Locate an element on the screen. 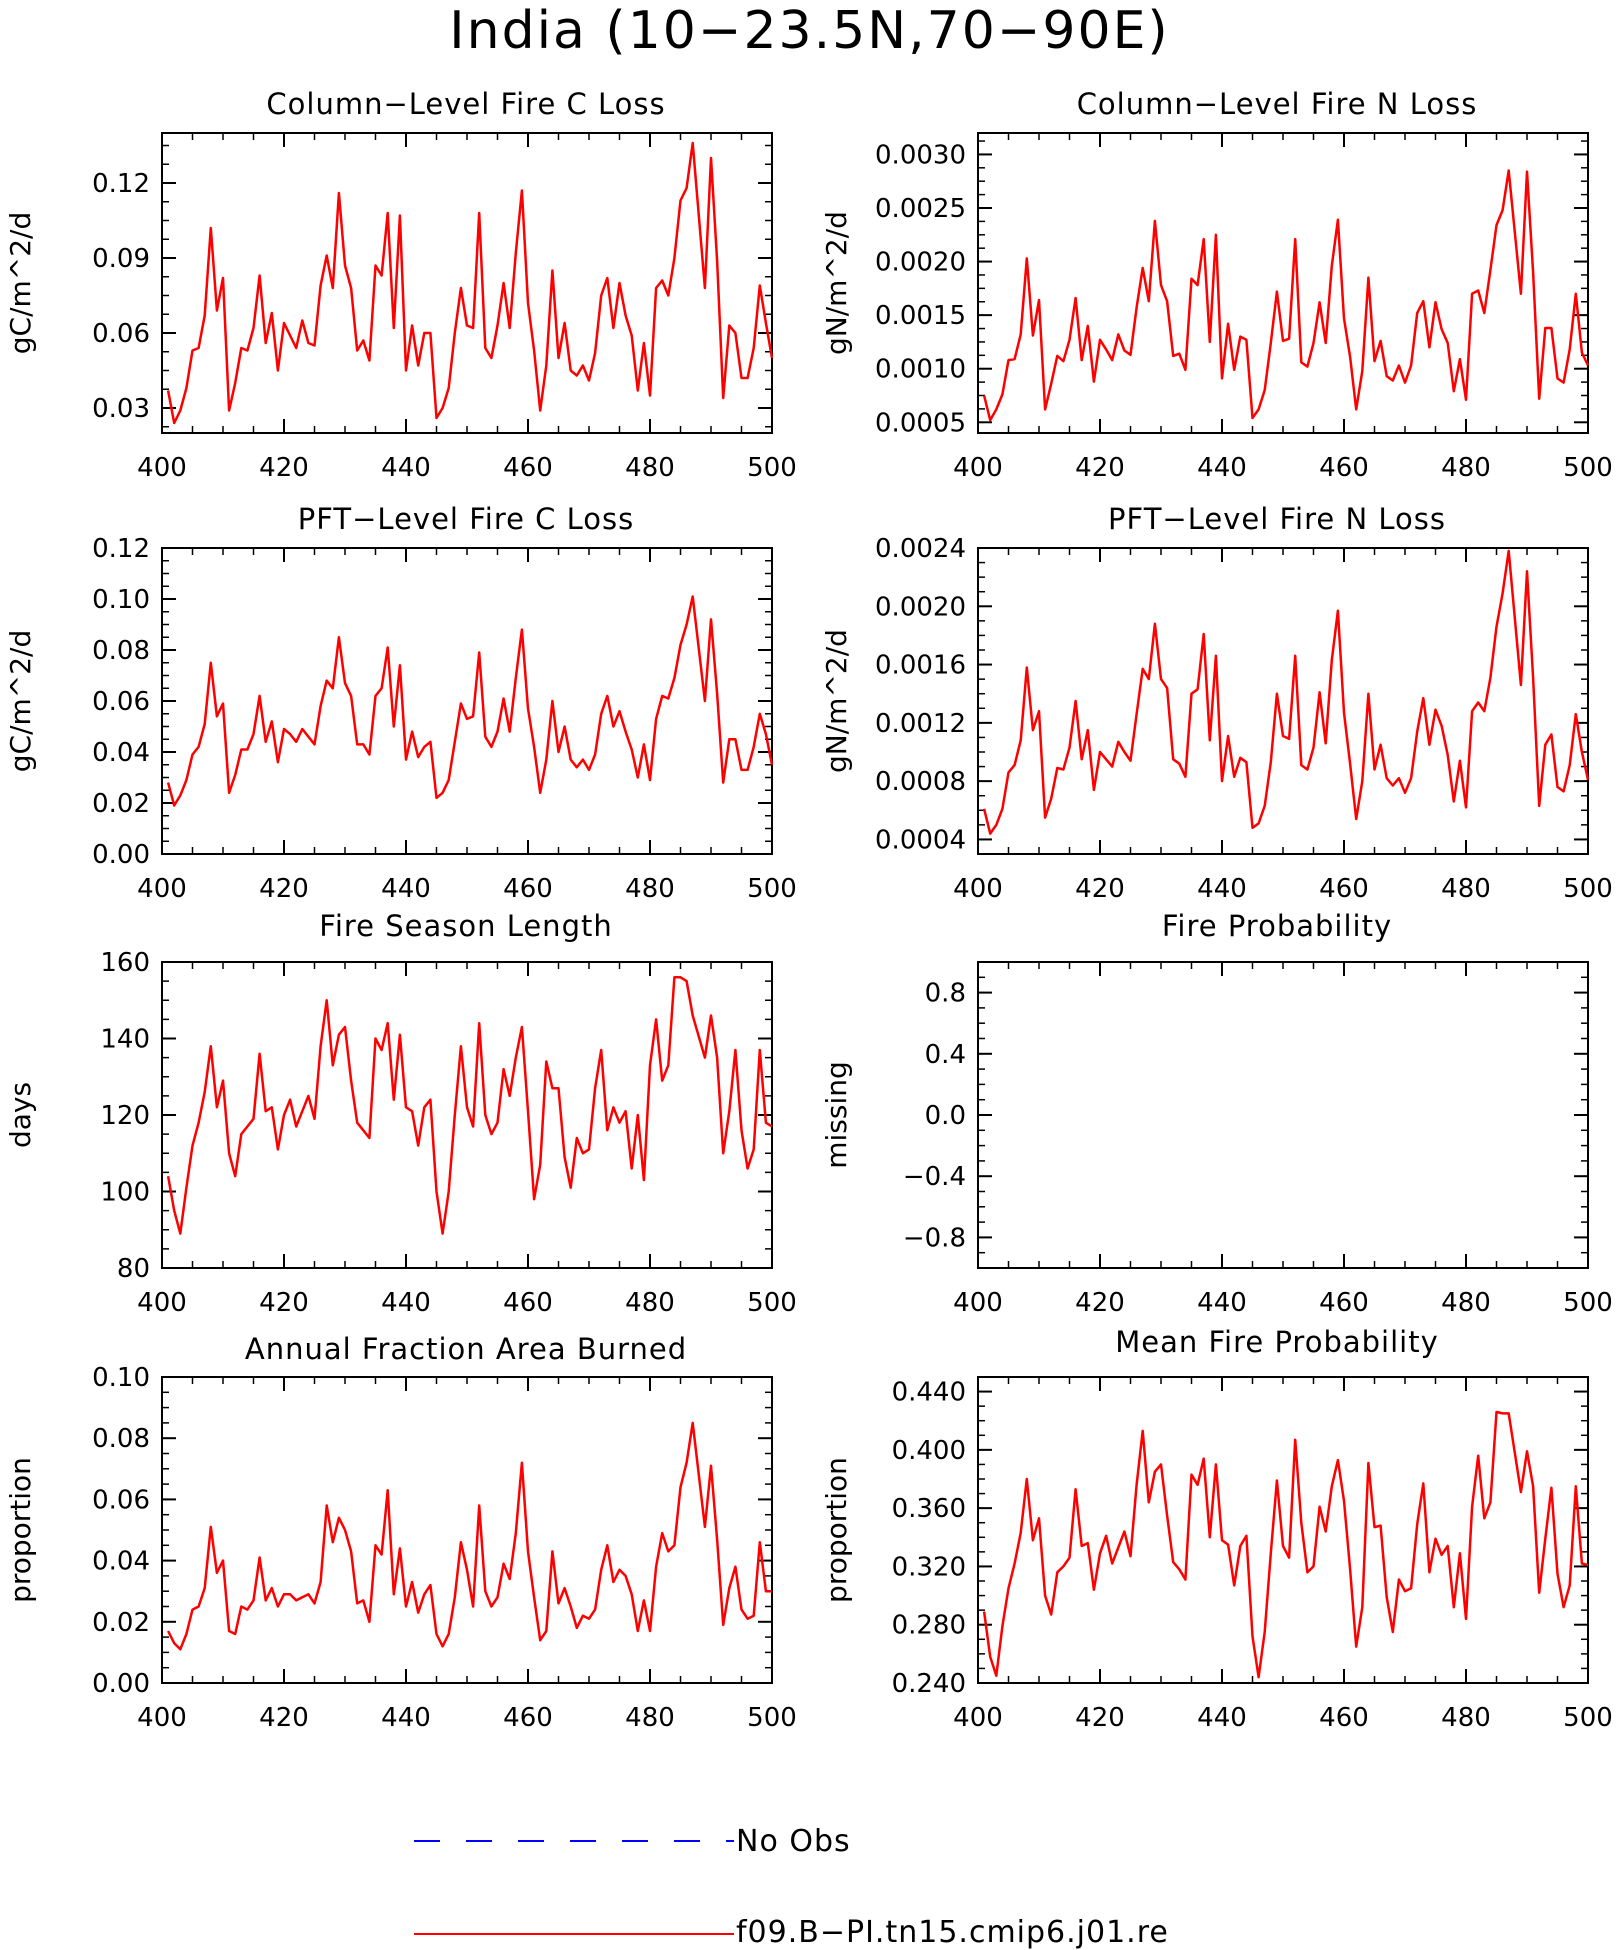  y-tick-label: 0.360 is located at coordinates (929, 1509).